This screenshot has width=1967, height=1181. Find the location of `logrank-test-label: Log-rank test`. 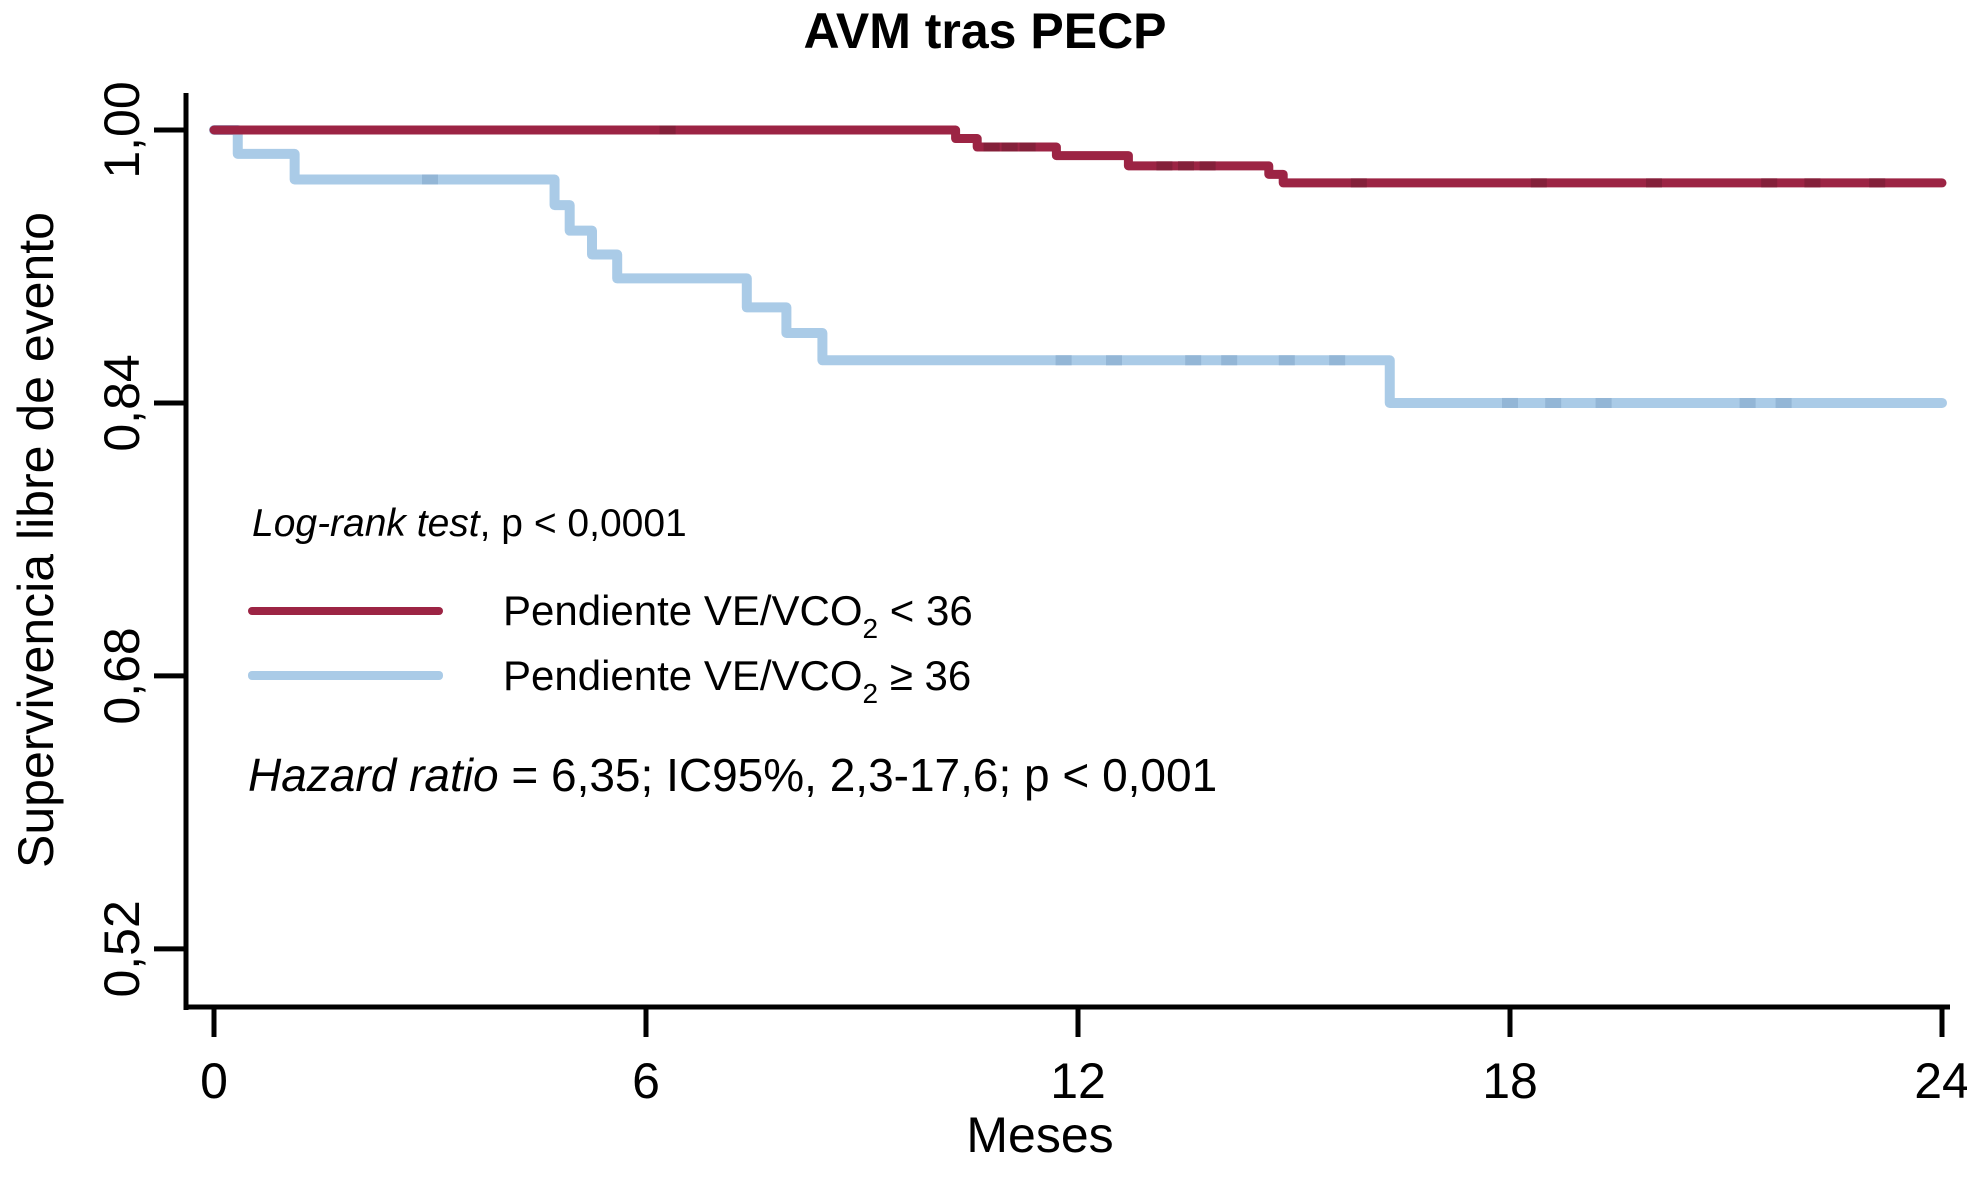

logrank-test-label: Log-rank test is located at coordinates (366, 523).